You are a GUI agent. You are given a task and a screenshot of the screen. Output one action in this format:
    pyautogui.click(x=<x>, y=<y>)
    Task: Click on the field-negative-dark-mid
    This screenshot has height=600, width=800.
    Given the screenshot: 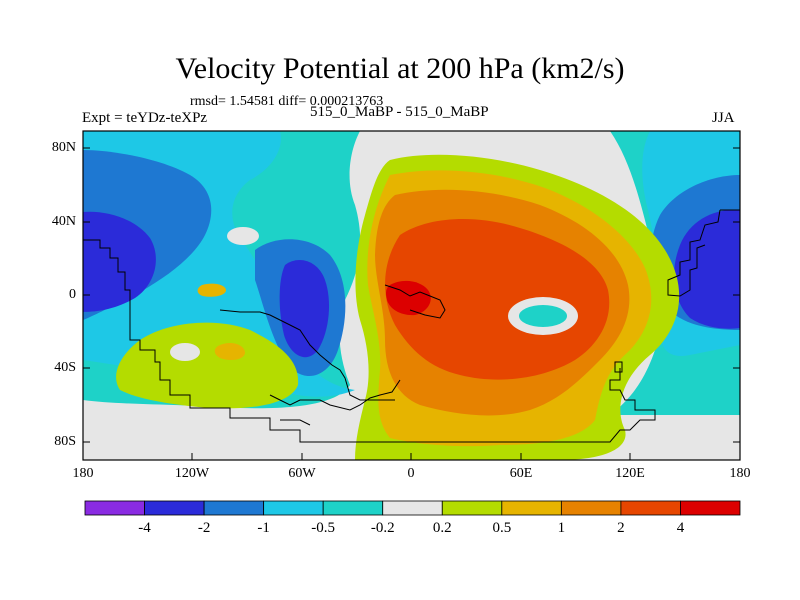 What is the action you would take?
    pyautogui.click(x=304, y=309)
    